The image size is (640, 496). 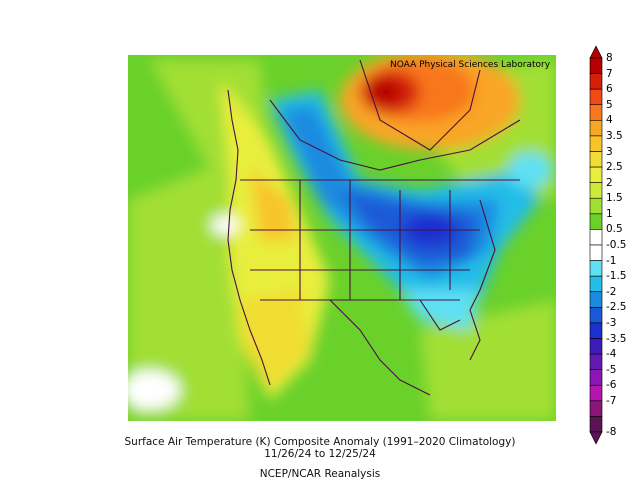 I want to click on colorbar-tick-label: -1.5, so click(x=616, y=276).